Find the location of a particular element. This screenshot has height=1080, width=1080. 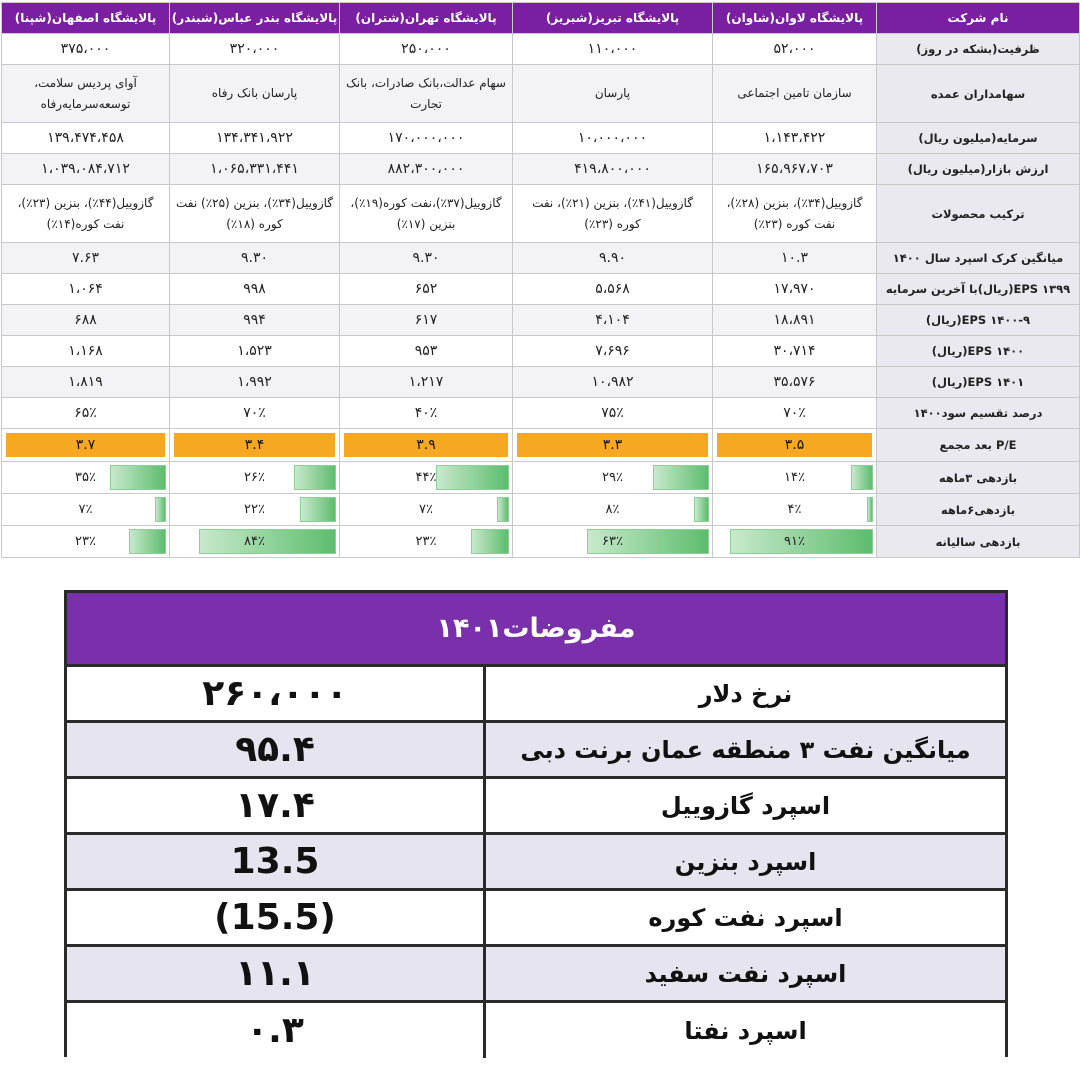

table-cell: ۱۷۰،۰۰۰،۰۰۰ is located at coordinates (426, 138).